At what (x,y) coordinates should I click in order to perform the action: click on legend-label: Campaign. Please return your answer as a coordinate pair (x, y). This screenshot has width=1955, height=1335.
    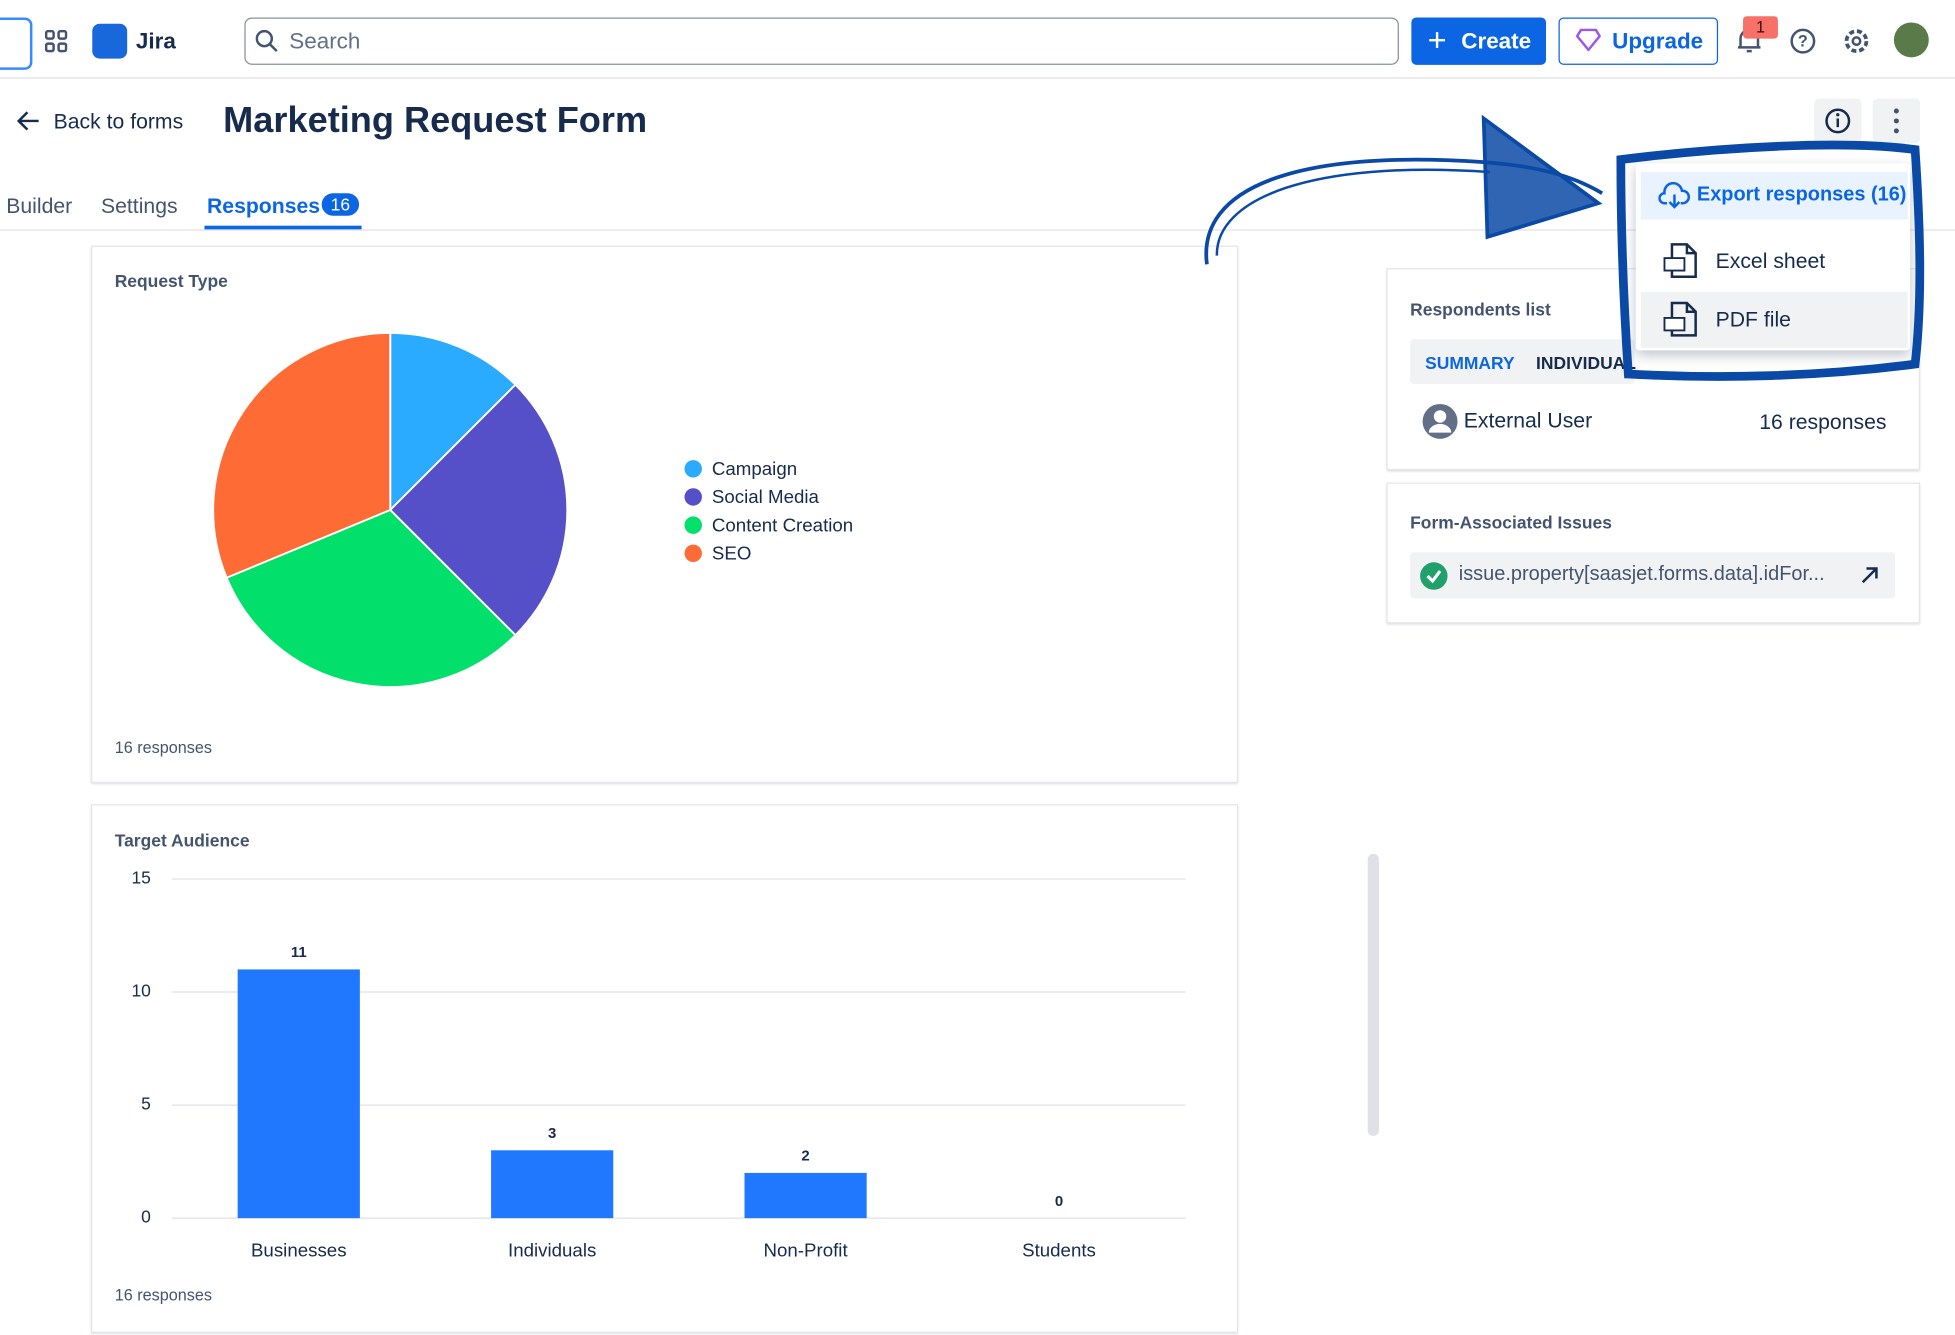
    Looking at the image, I should click on (754, 468).